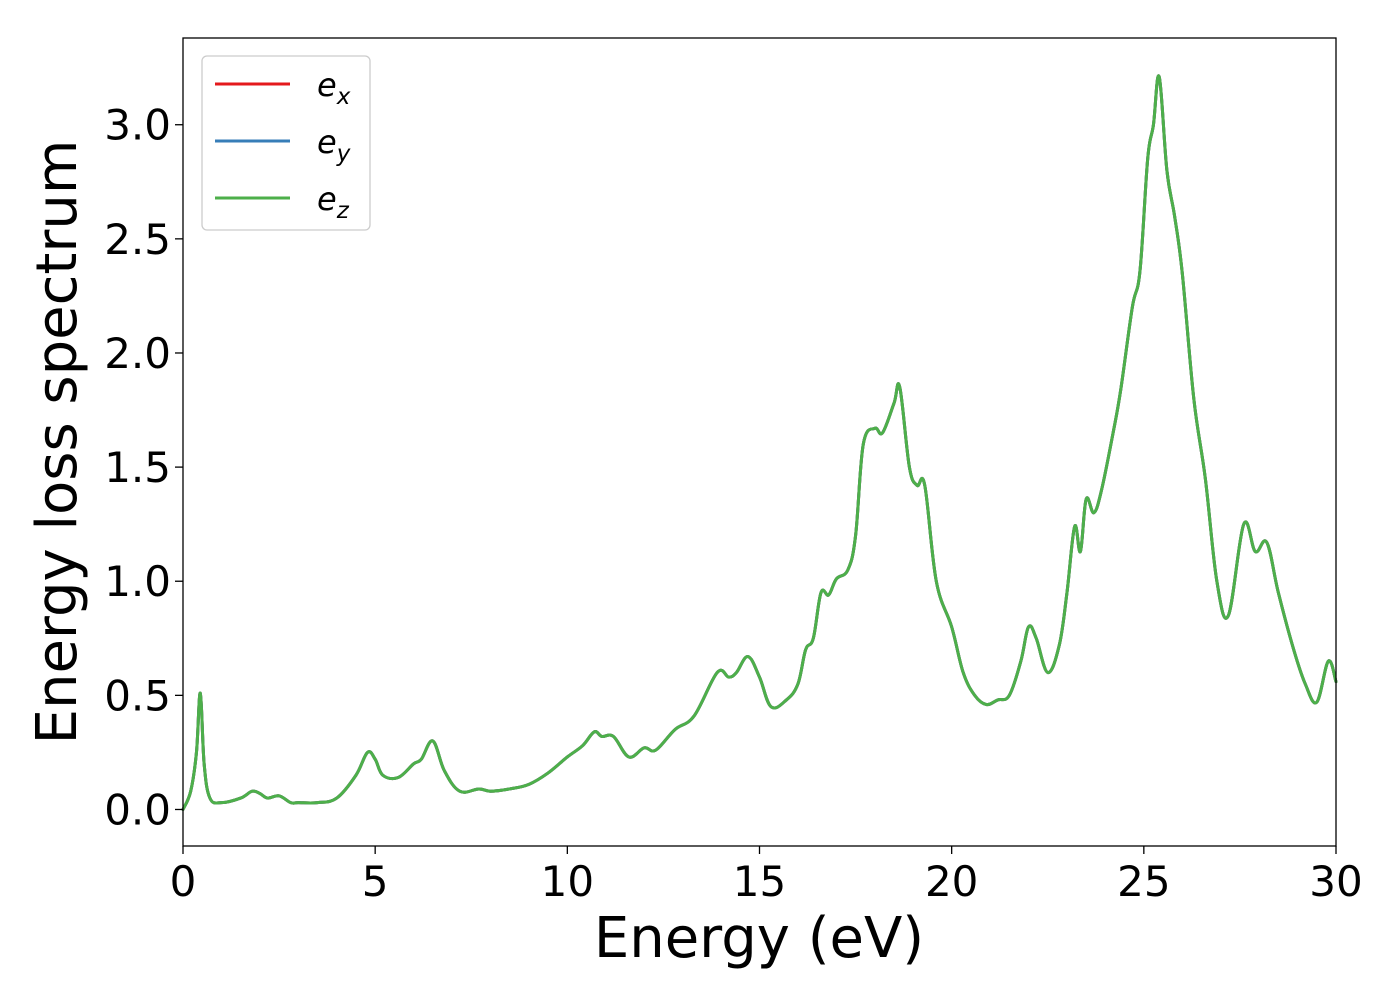 The height and width of the screenshot is (1000, 1400). What do you see at coordinates (1143, 881) in the screenshot?
I see `x-tick-label: 25` at bounding box center [1143, 881].